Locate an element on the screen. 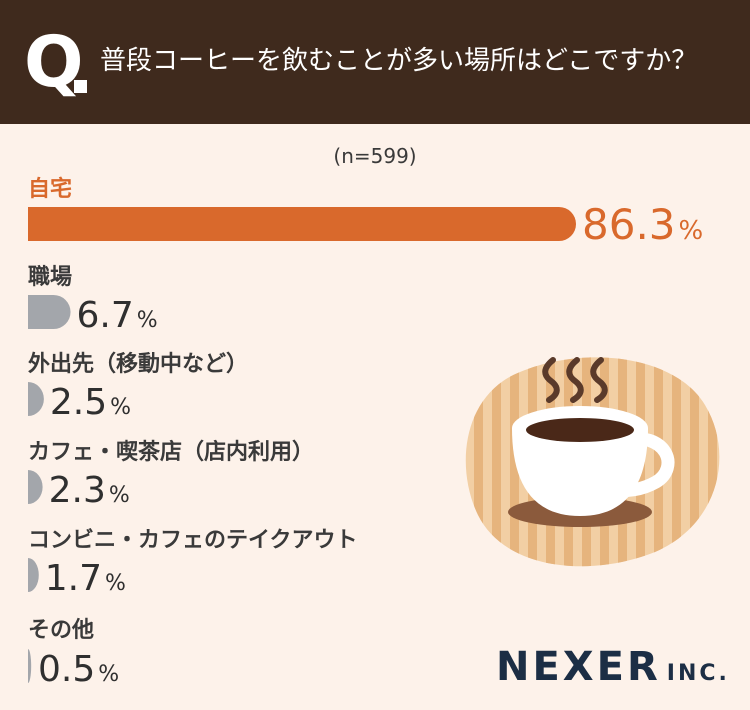 The width and height of the screenshot is (750, 710). q-dot is located at coordinates (80, 86).